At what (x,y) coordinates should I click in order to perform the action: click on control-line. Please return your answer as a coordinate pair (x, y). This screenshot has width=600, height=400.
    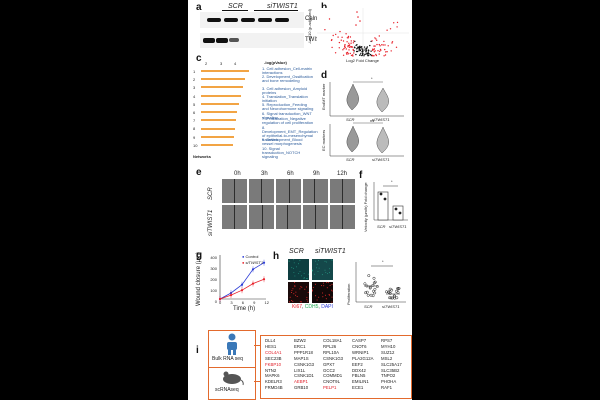
    Looking at the image, I should click on (242, 281).